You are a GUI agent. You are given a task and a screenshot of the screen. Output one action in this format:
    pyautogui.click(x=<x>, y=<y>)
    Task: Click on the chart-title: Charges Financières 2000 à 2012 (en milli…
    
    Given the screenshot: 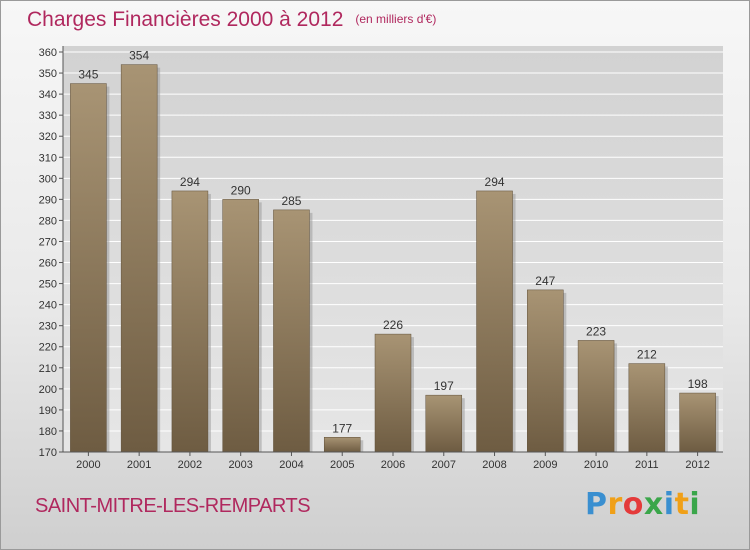 What is the action you would take?
    pyautogui.click(x=231, y=20)
    